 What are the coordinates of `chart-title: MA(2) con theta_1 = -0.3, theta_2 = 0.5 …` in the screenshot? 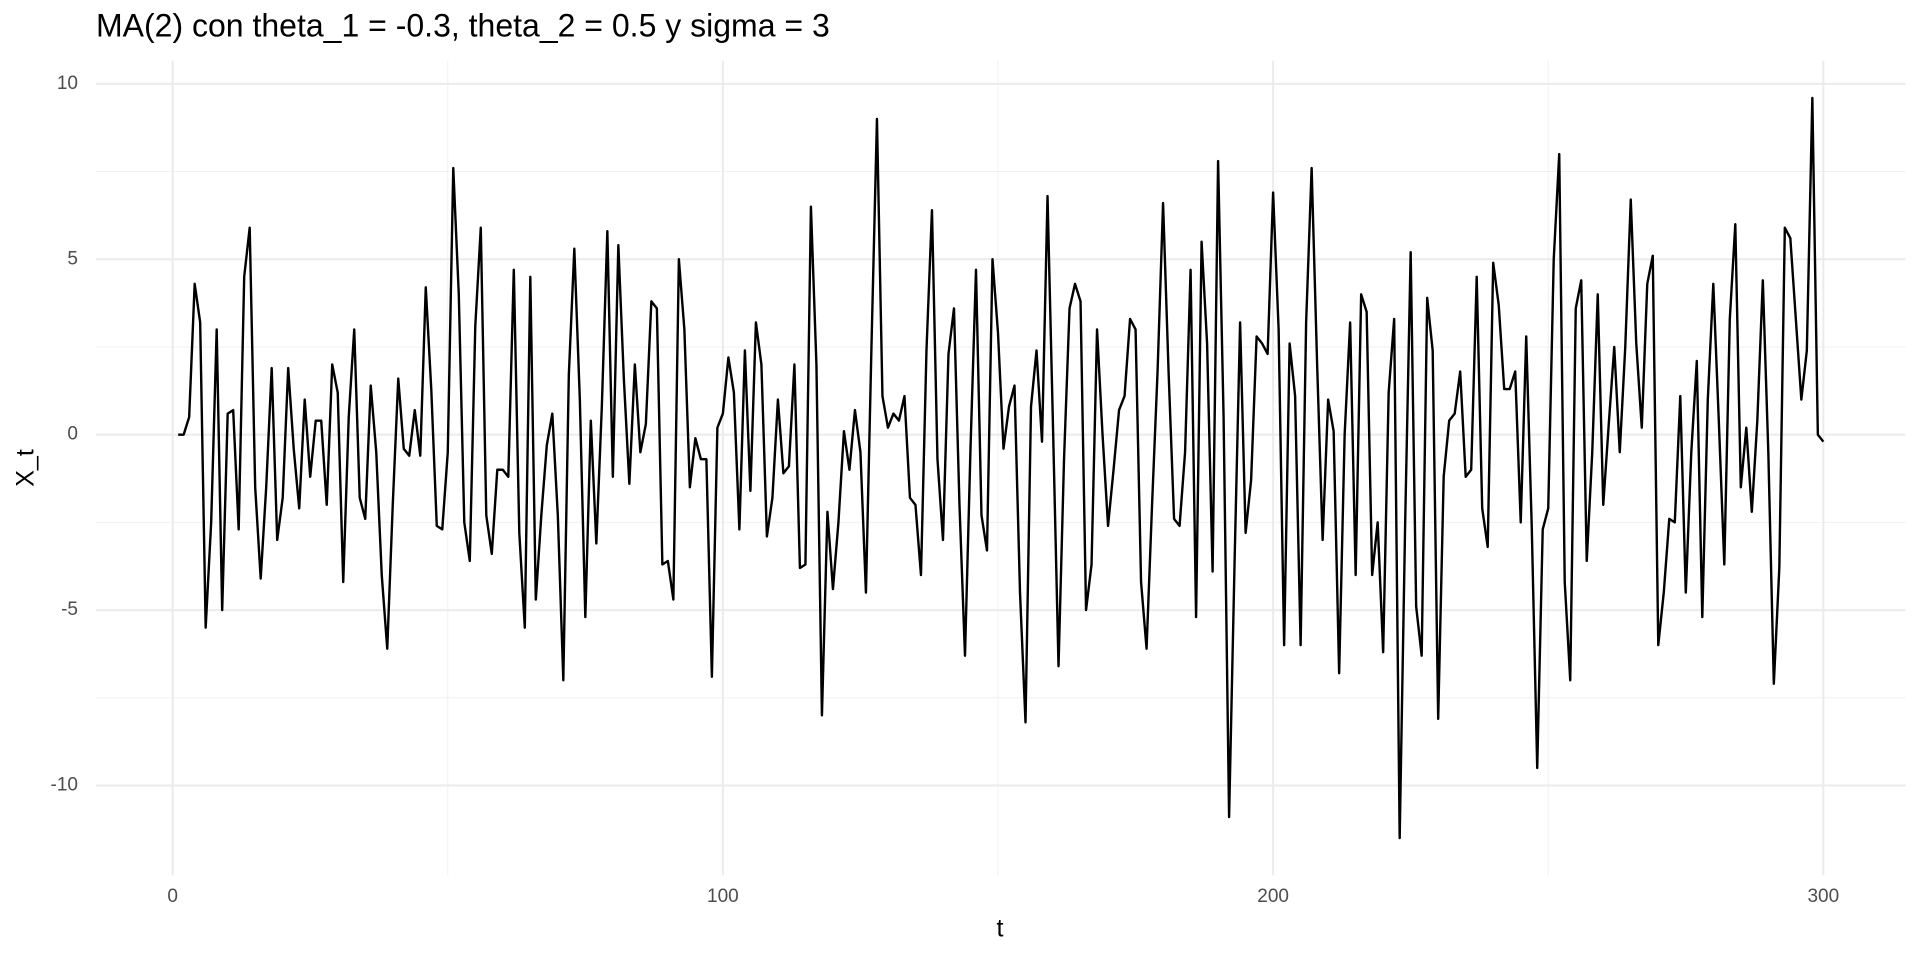 It's located at (463, 25).